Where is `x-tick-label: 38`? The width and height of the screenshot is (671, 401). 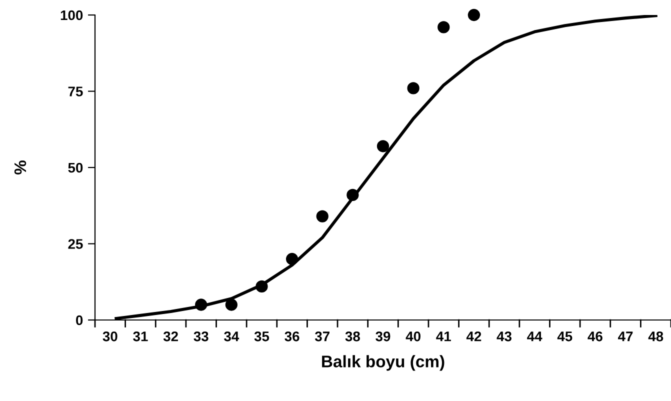 x-tick-label: 38 is located at coordinates (352, 336).